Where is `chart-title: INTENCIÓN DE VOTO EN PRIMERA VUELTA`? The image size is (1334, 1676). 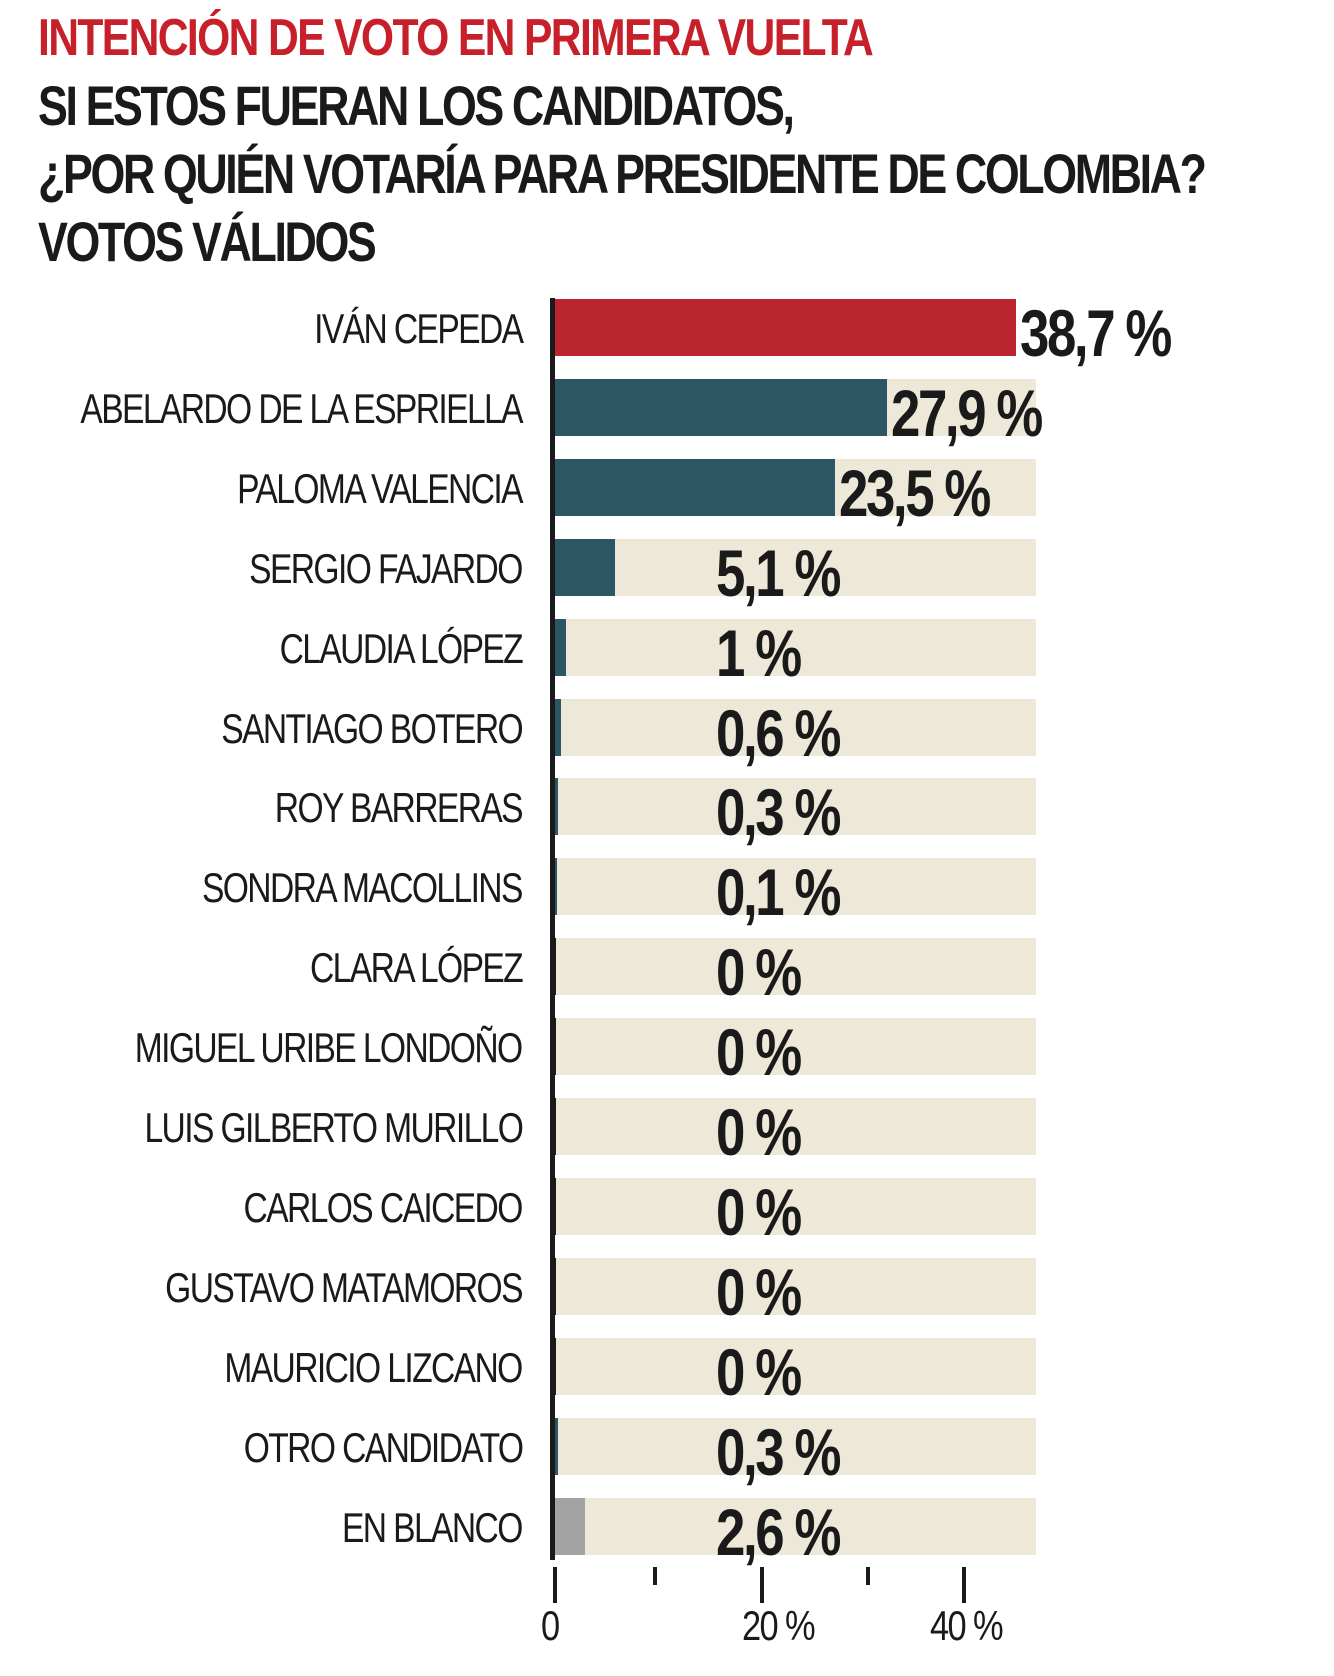 chart-title: INTENCIÓN DE VOTO EN PRIMERA VUELTA is located at coordinates (456, 38).